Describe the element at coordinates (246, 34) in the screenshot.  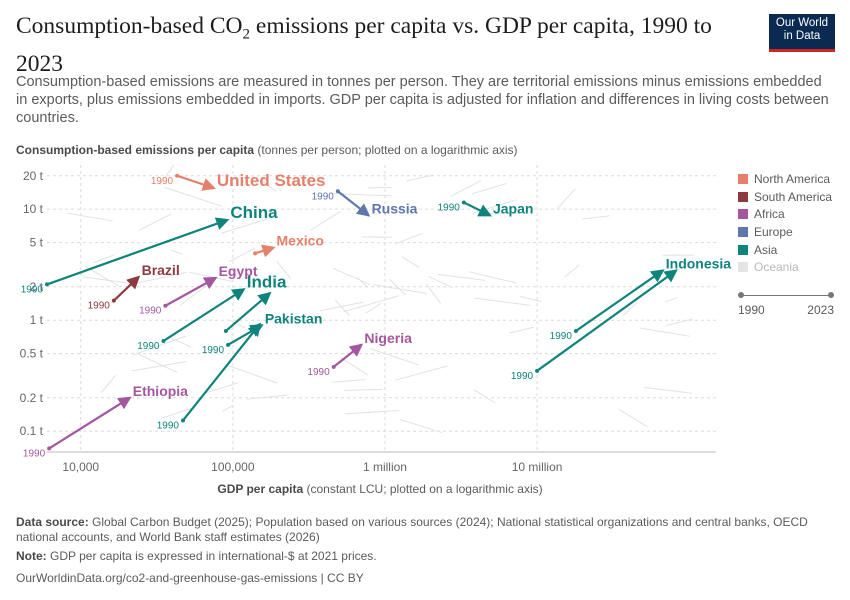
I see `title-subscript: 2` at that location.